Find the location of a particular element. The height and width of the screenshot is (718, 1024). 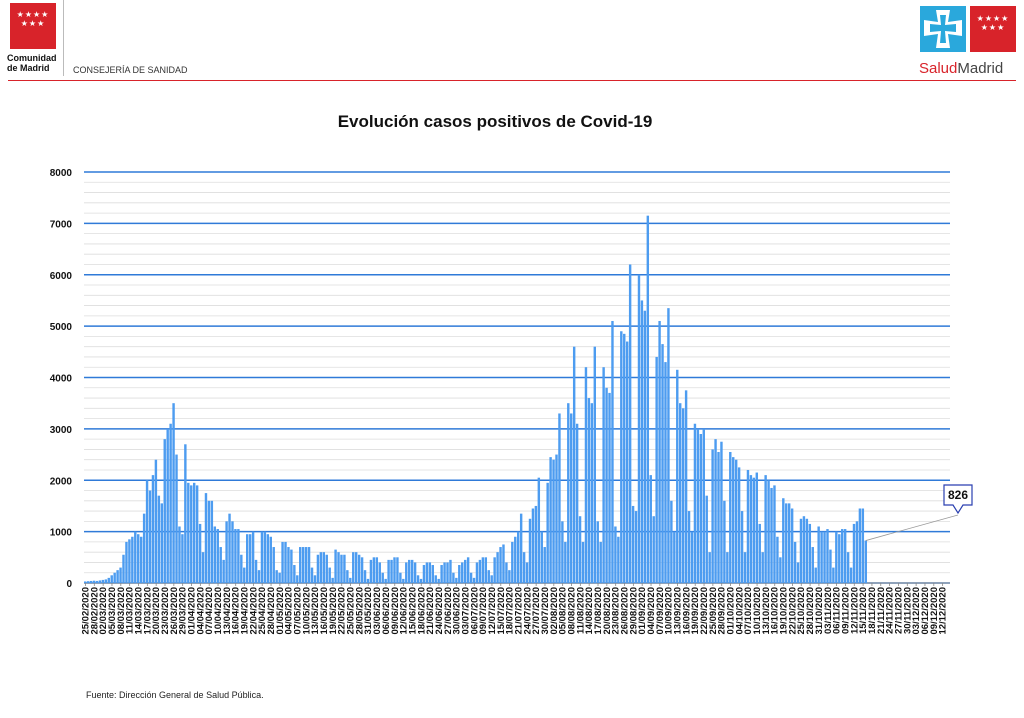

annotation-label: 826 is located at coordinates (958, 495).